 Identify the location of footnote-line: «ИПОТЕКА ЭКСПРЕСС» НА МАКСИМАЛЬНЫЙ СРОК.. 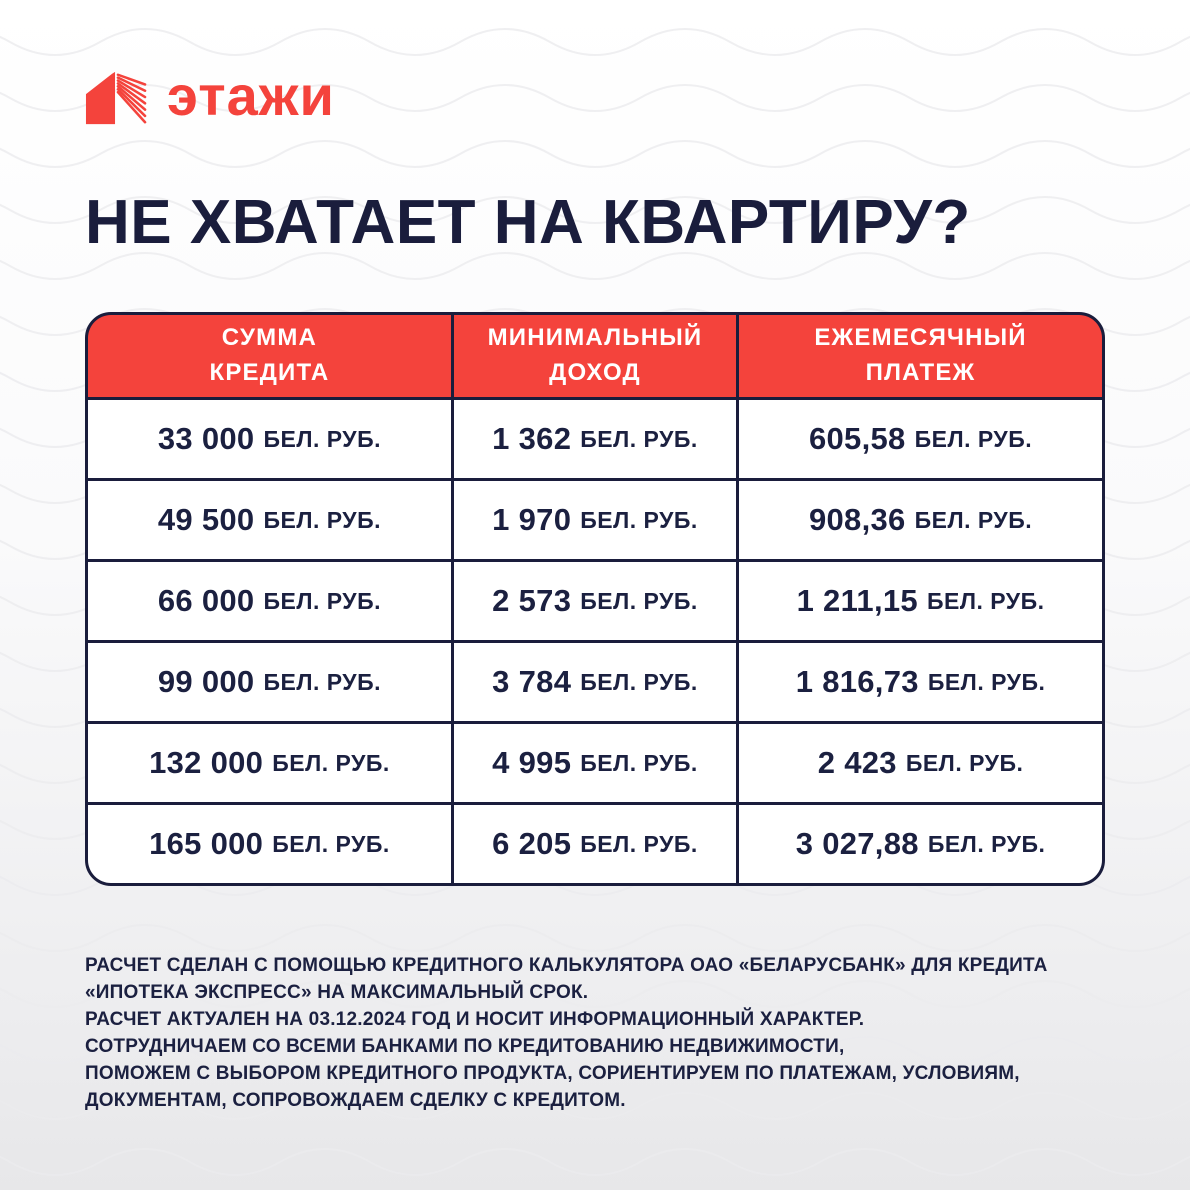
(337, 992).